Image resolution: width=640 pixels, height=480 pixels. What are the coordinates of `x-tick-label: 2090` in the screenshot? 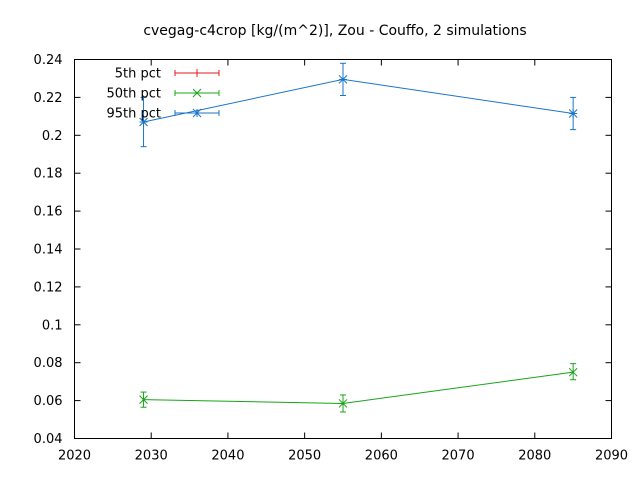 It's located at (611, 456).